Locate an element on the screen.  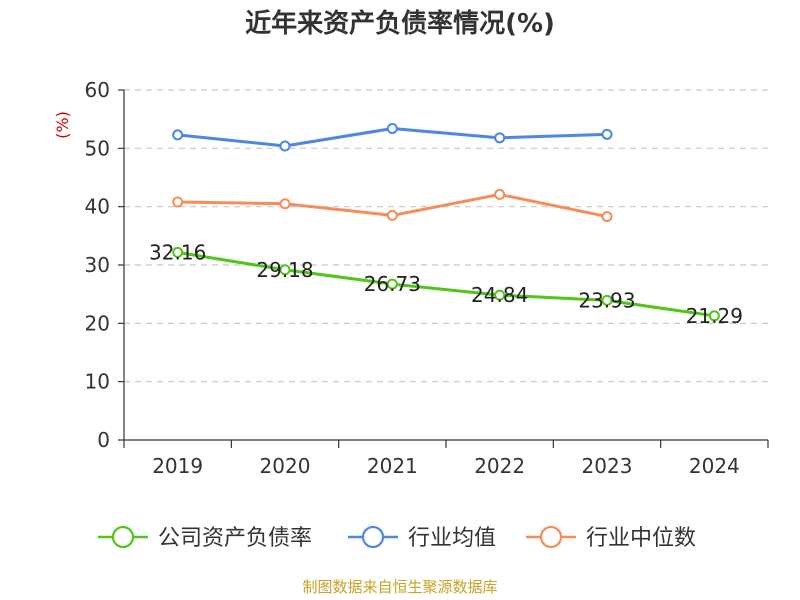
data-label: 21.29 is located at coordinates (714, 316).